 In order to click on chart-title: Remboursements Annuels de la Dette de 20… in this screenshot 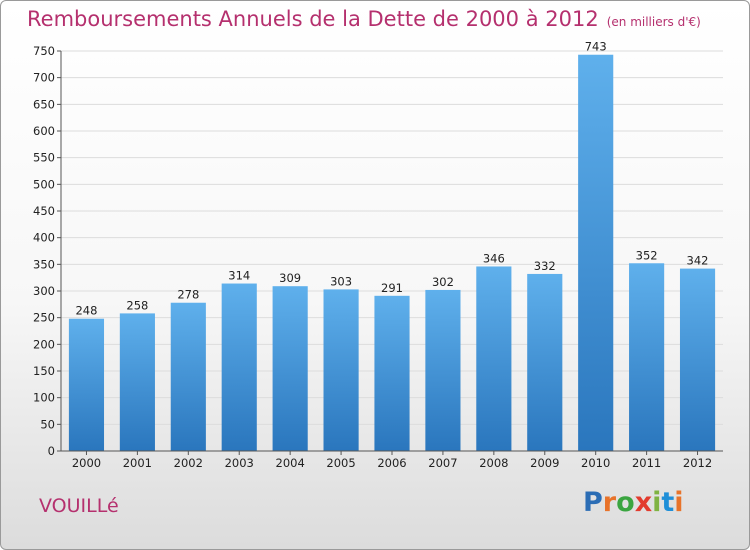, I will do `click(364, 19)`.